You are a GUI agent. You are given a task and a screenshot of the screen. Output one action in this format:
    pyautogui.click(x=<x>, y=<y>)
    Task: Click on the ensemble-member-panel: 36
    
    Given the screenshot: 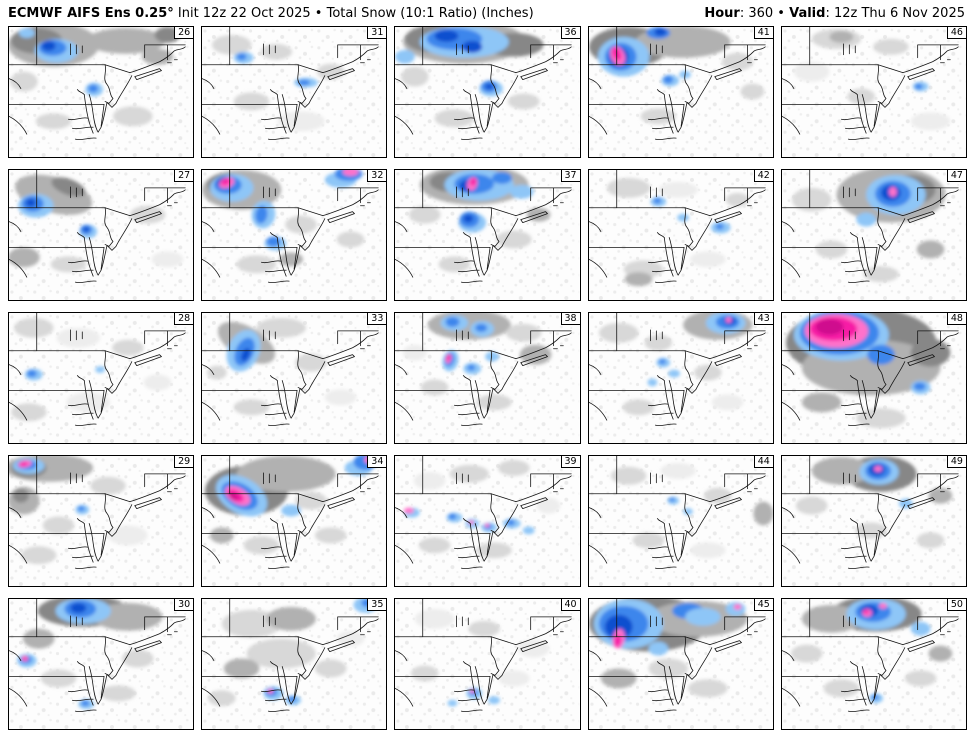 What is the action you would take?
    pyautogui.click(x=487, y=92)
    